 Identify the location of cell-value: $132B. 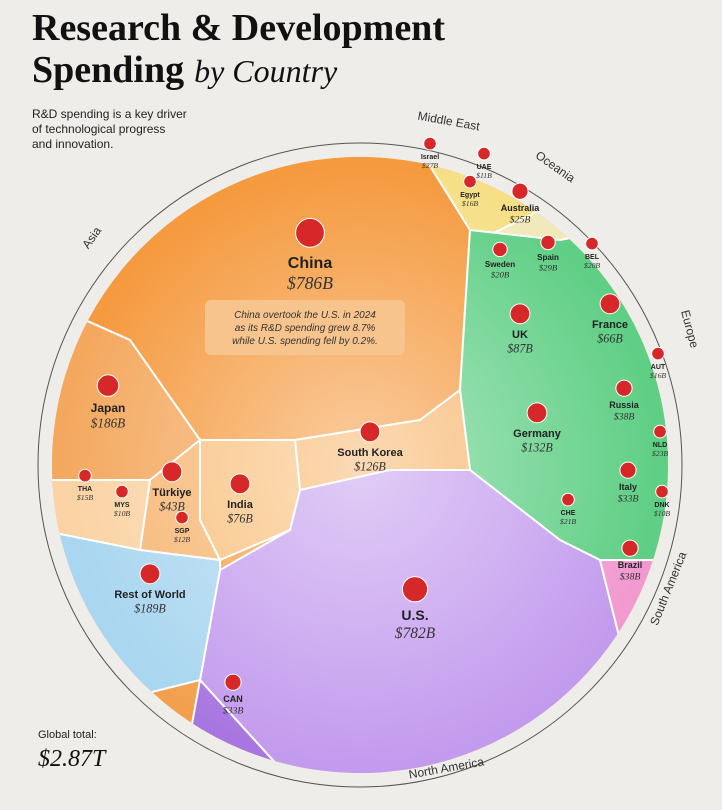
(537, 447).